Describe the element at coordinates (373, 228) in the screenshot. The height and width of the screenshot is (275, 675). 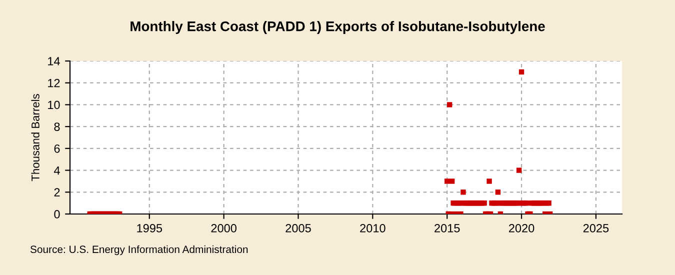
I see `x-tick-label: 2010` at that location.